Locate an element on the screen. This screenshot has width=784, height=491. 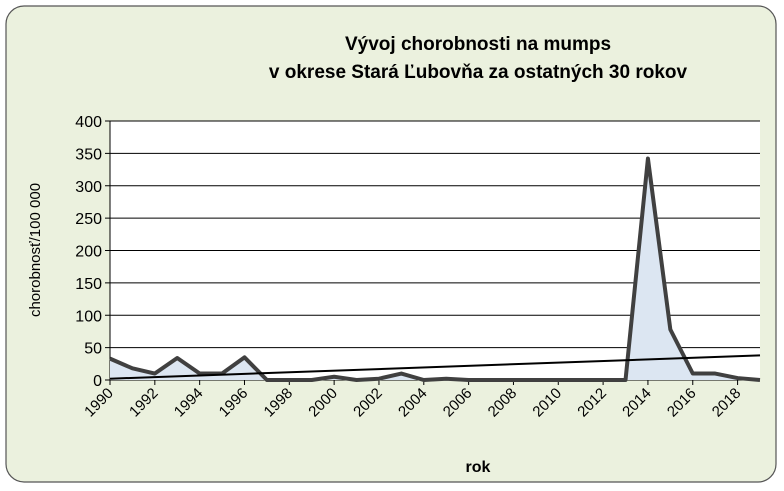
y-tick-label: 0 is located at coordinates (97, 381).